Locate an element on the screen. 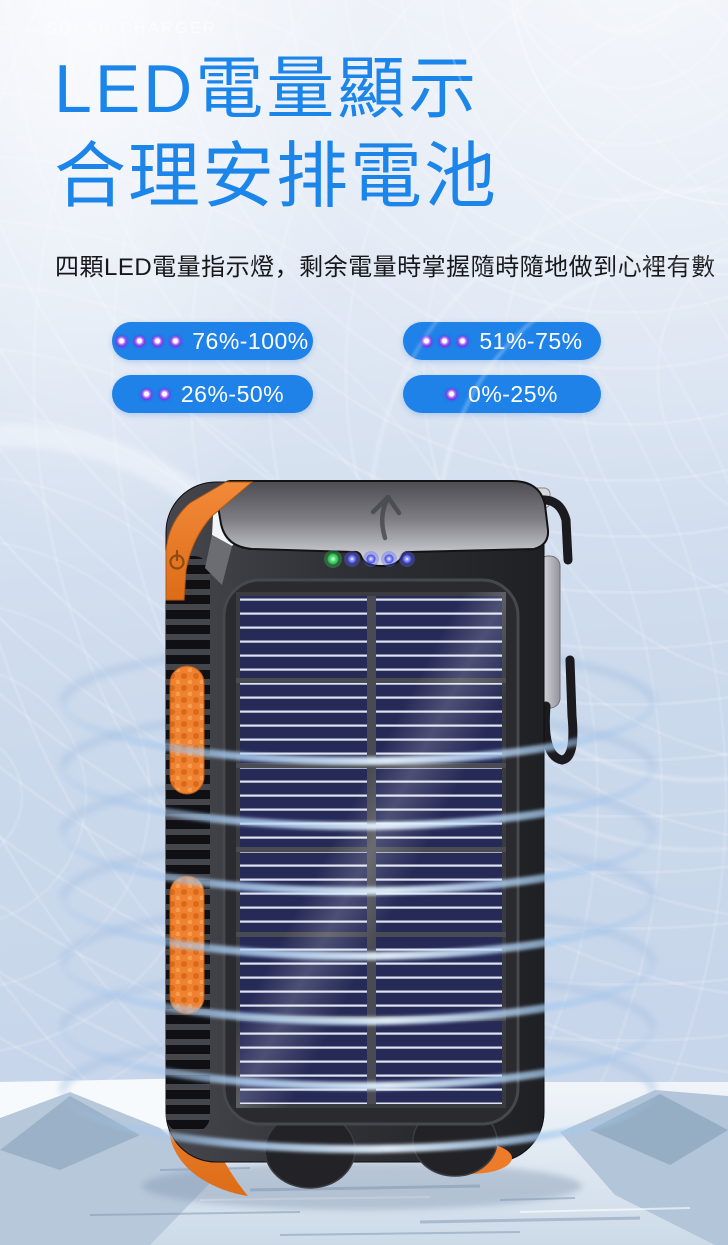 Image resolution: width=728 pixels, height=1245 pixels. battery-pill-0-25: 0%-25% is located at coordinates (502, 394).